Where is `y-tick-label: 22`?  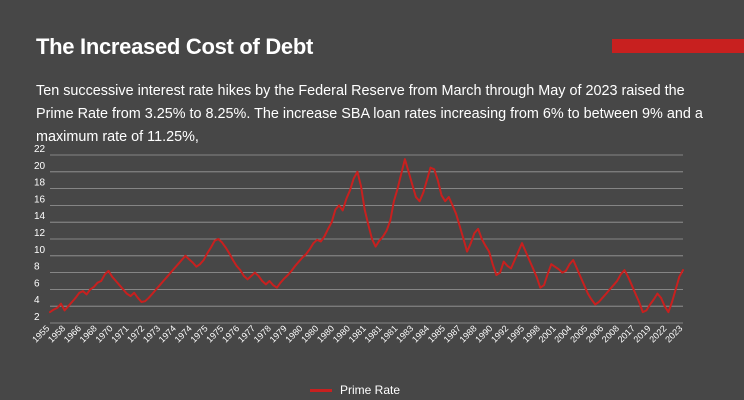
y-tick-label: 22 is located at coordinates (40, 149).